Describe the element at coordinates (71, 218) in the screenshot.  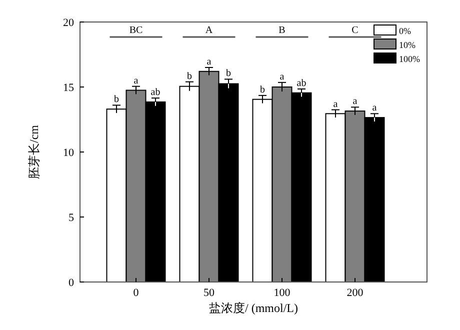
I see `y-tick-label: 5` at that location.